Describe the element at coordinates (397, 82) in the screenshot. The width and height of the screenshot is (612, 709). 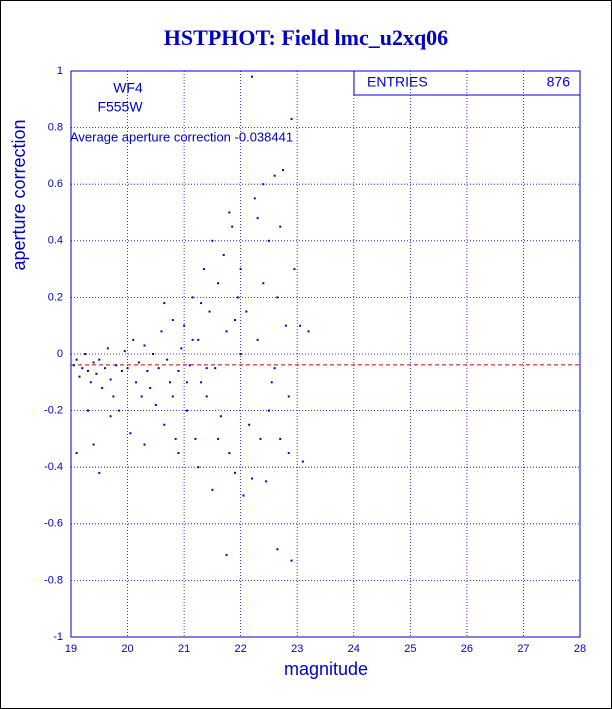
I see `stats-label: ENTRIES` at that location.